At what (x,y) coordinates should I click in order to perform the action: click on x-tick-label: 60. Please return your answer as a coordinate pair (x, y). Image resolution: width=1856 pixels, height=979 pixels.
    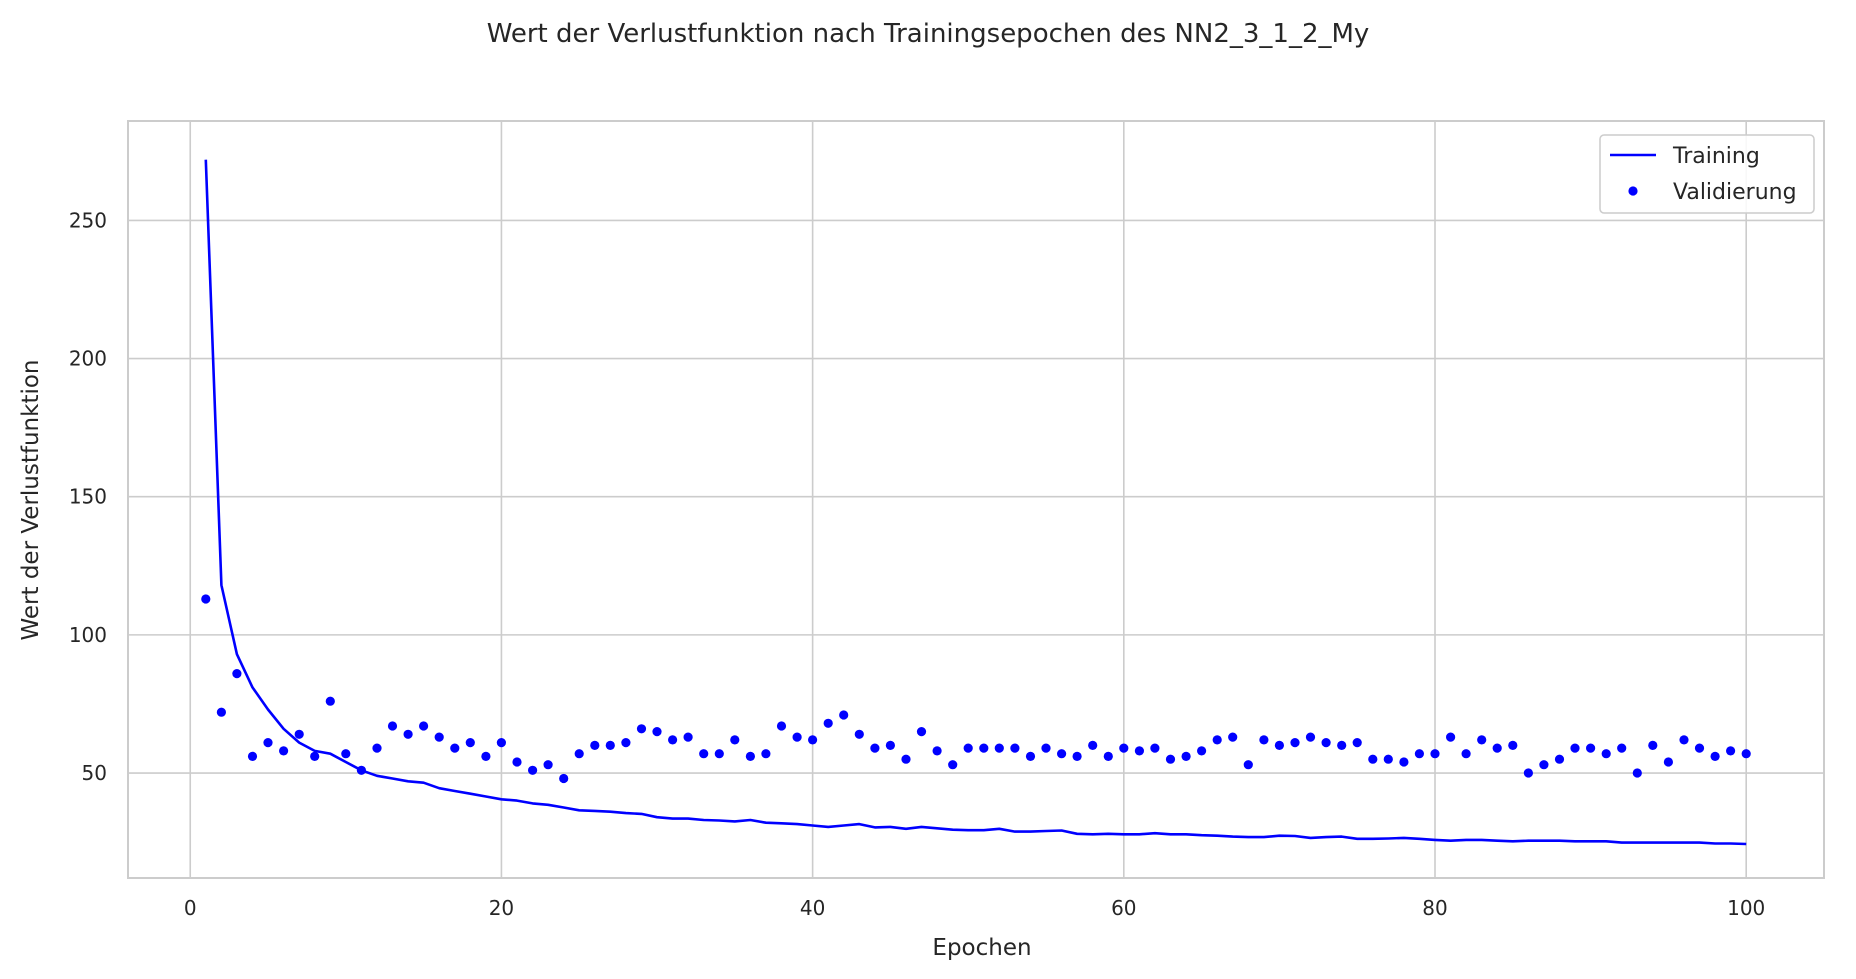
    Looking at the image, I should click on (1123, 908).